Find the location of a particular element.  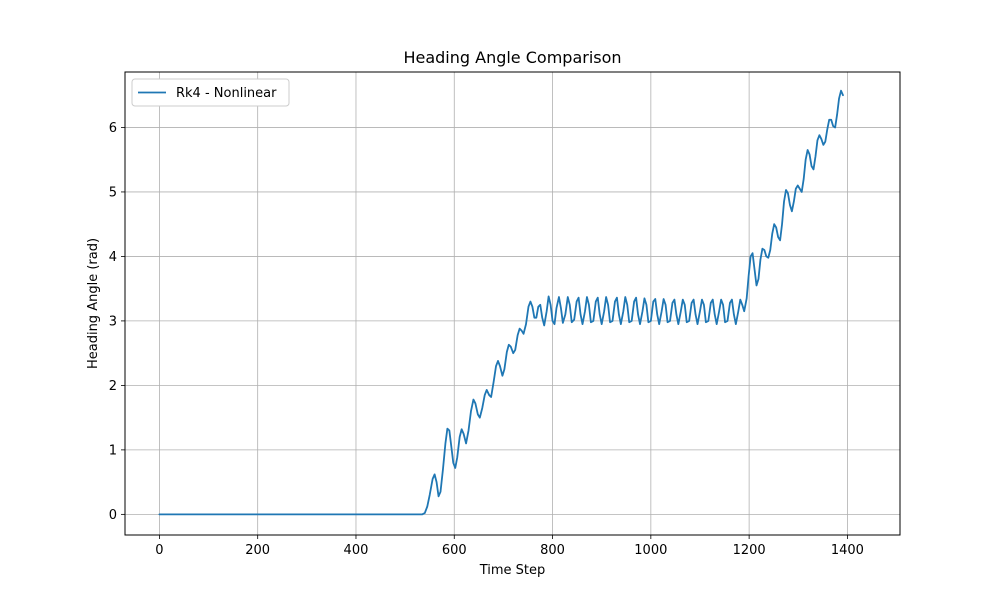

y-tick-label: 6 is located at coordinates (113, 128).